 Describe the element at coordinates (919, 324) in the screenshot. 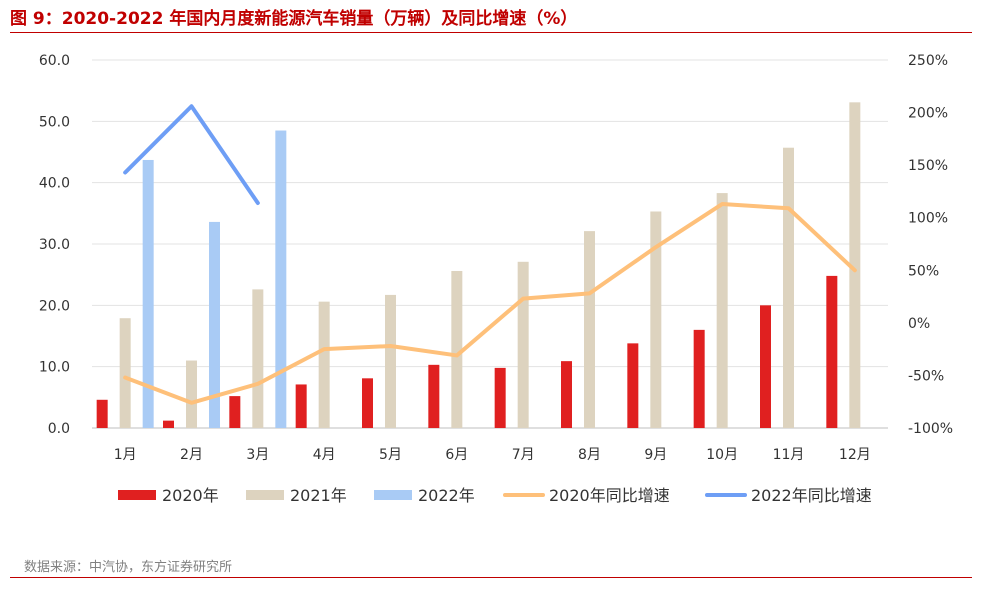

I see `right-axis-tick-label: 0%` at that location.